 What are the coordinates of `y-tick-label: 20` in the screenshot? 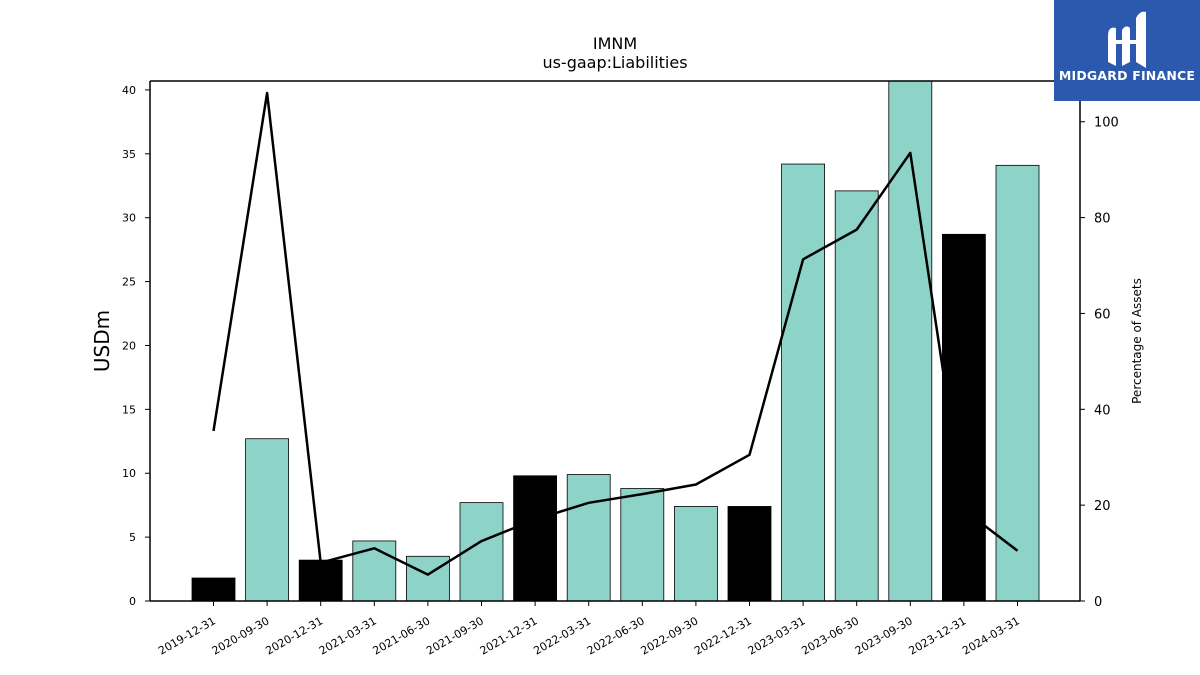 It's located at (129, 345).